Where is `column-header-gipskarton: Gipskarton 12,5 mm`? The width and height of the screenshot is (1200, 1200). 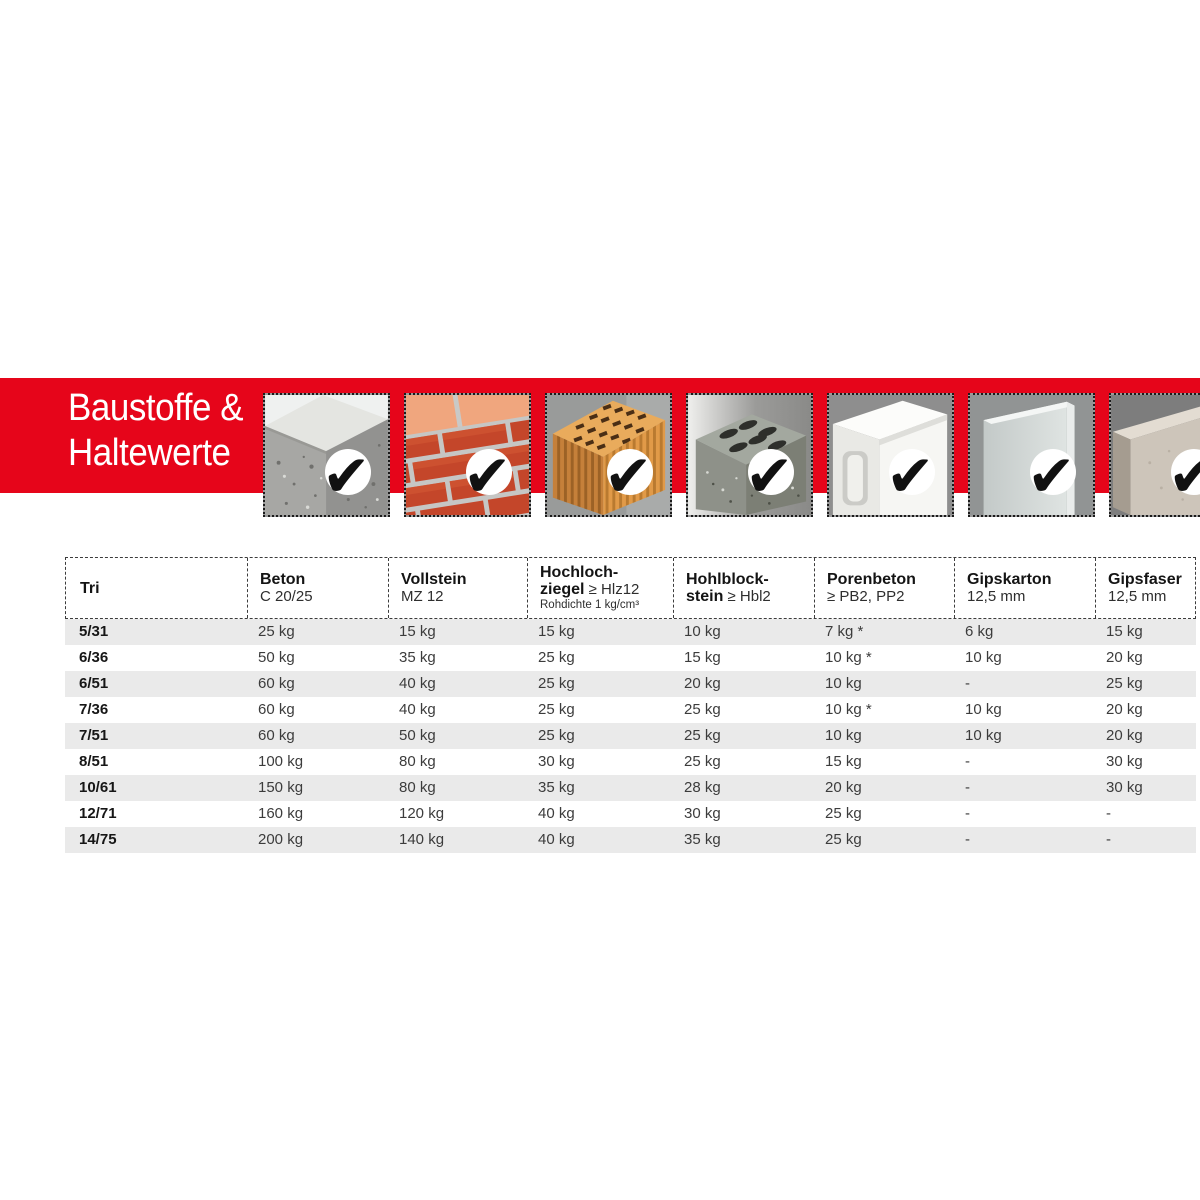 column-header-gipskarton: Gipskarton 12,5 mm is located at coordinates (1024, 588).